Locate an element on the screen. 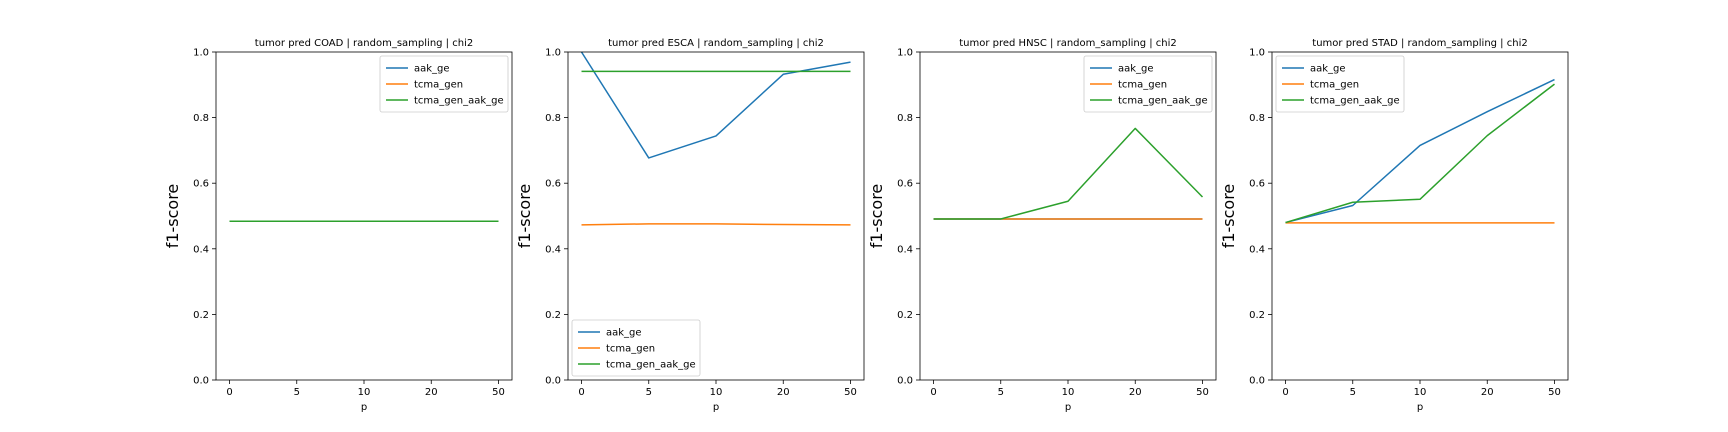  chart-title: tumor pred COAD | random_sampling | chi2 is located at coordinates (364, 43).